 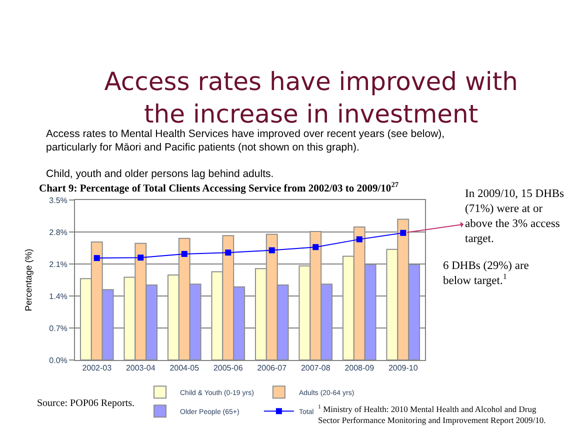 What do you see at coordinates (160, 174) in the screenshot?
I see `text: Child, youth and older persons lag behind adults.` at bounding box center [160, 174].